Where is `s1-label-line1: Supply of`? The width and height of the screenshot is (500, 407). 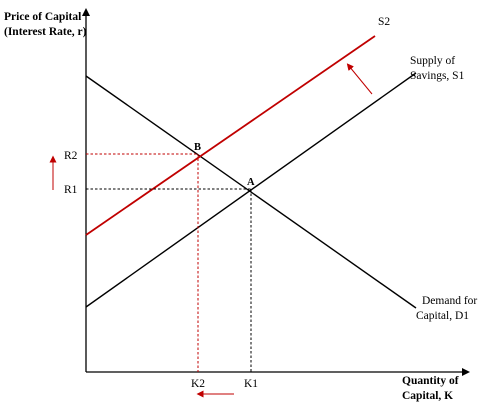 s1-label-line1: Supply of is located at coordinates (432, 61).